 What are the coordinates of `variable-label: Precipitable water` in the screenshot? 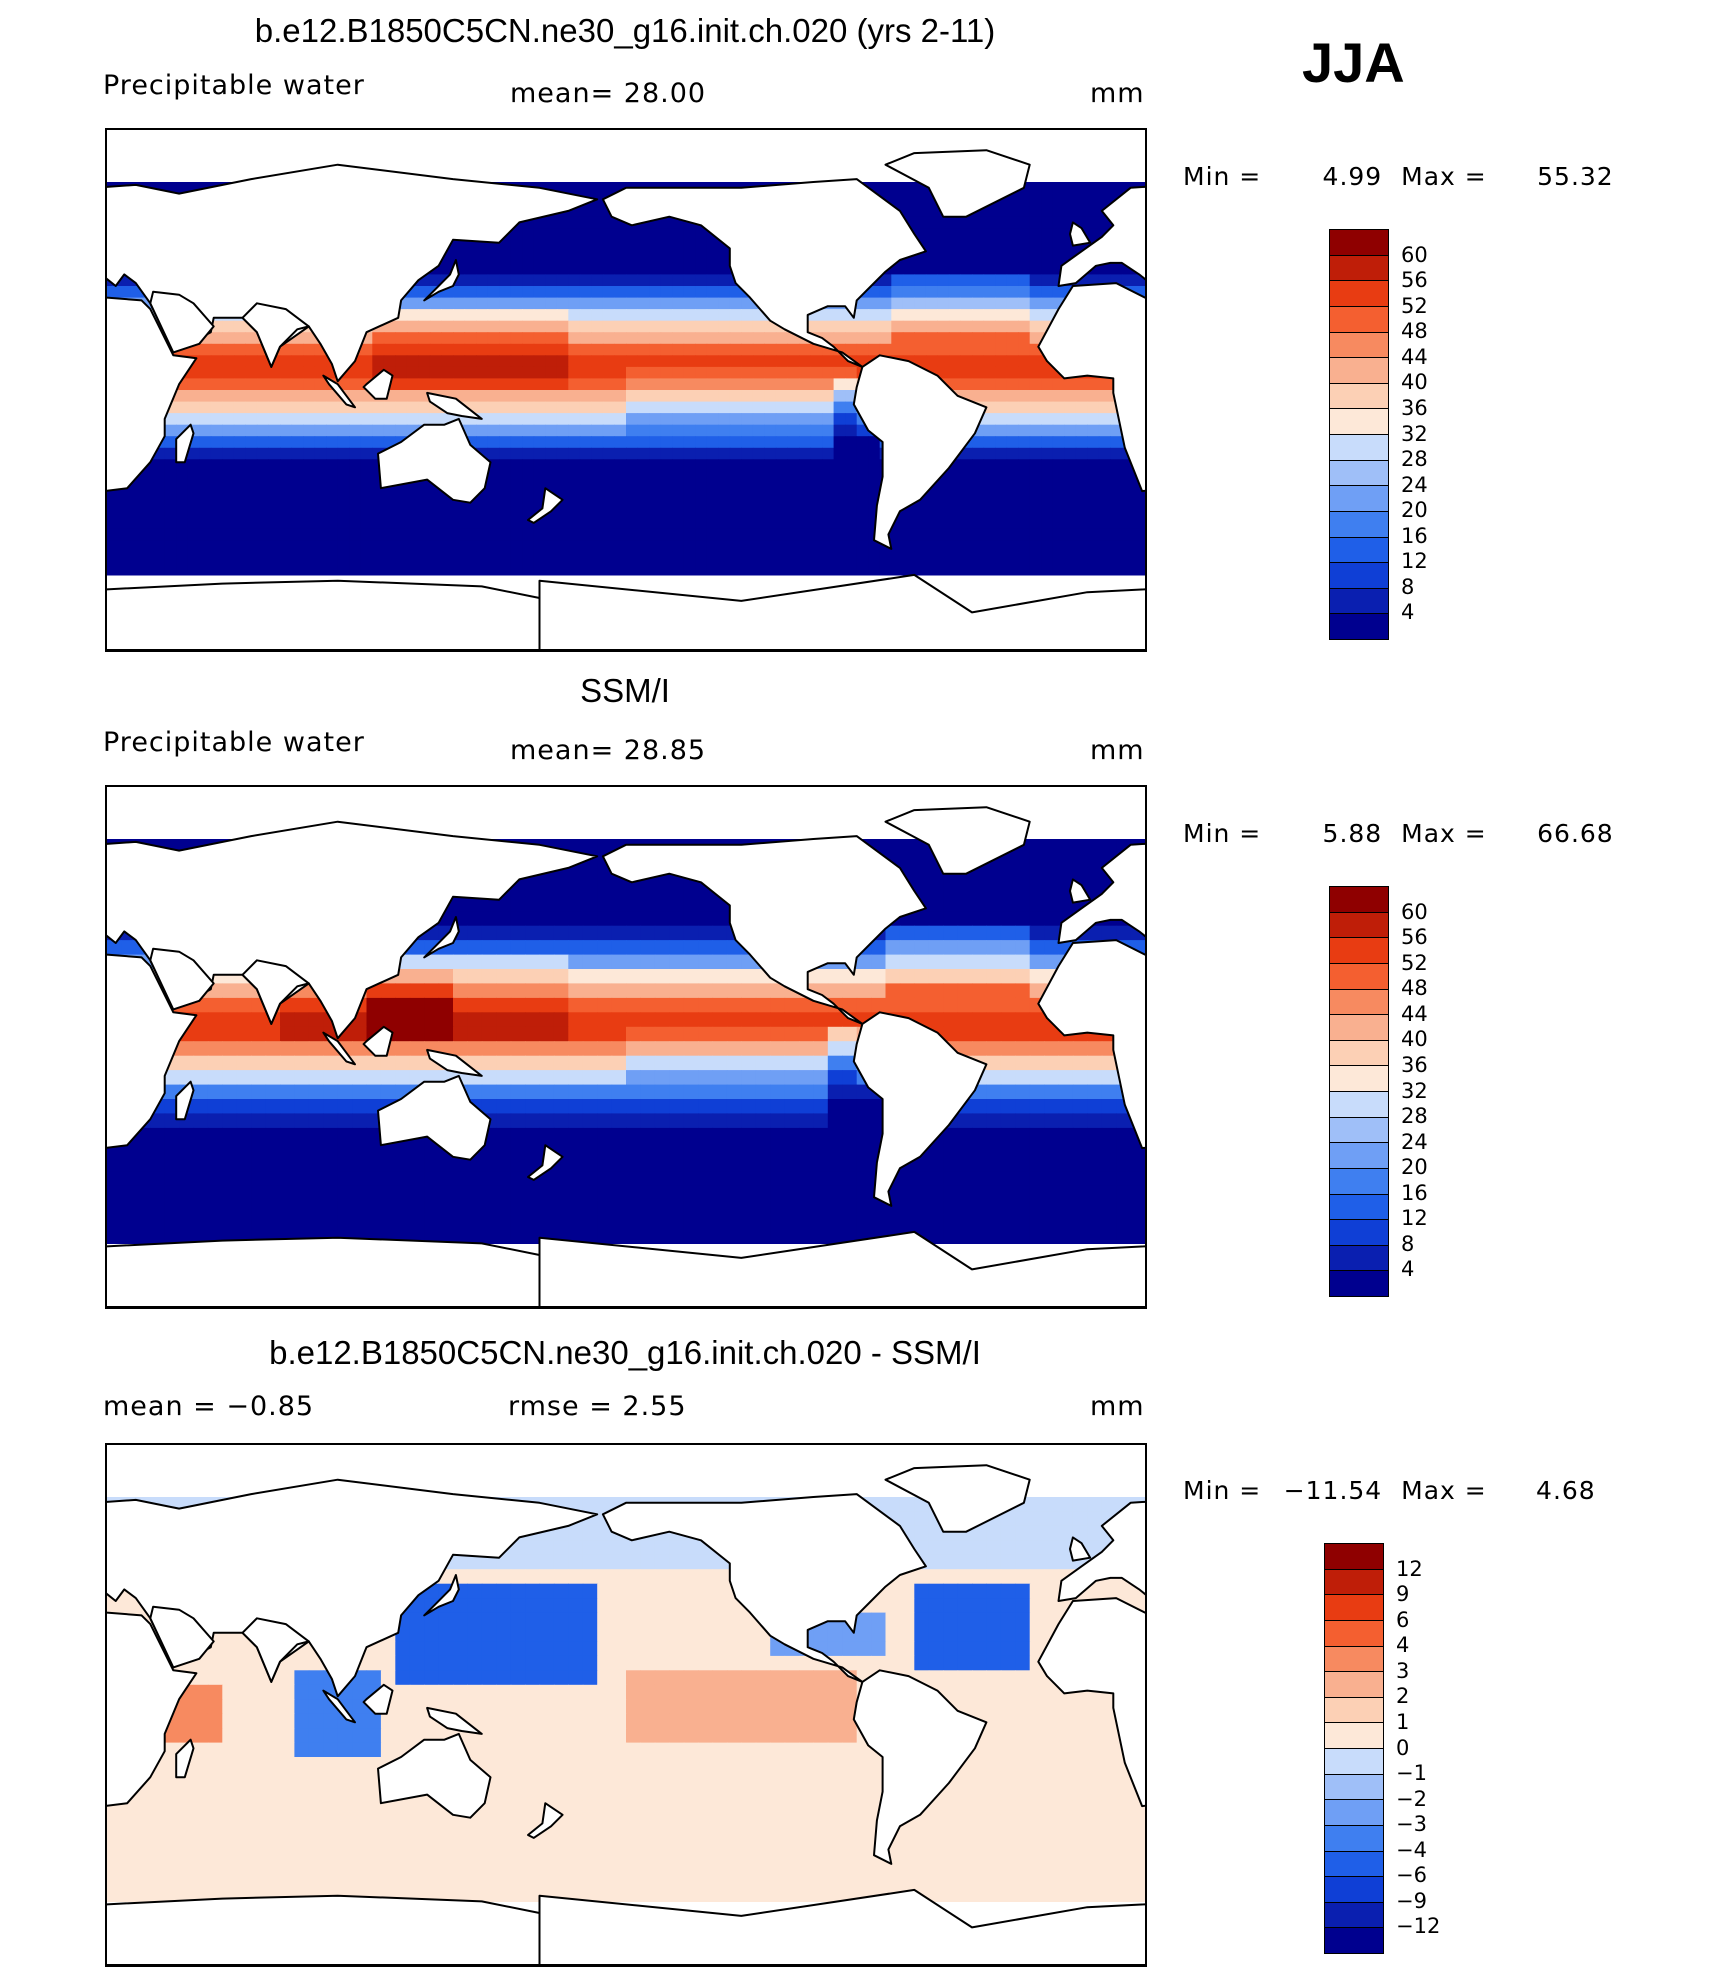 It's located at (234, 85).